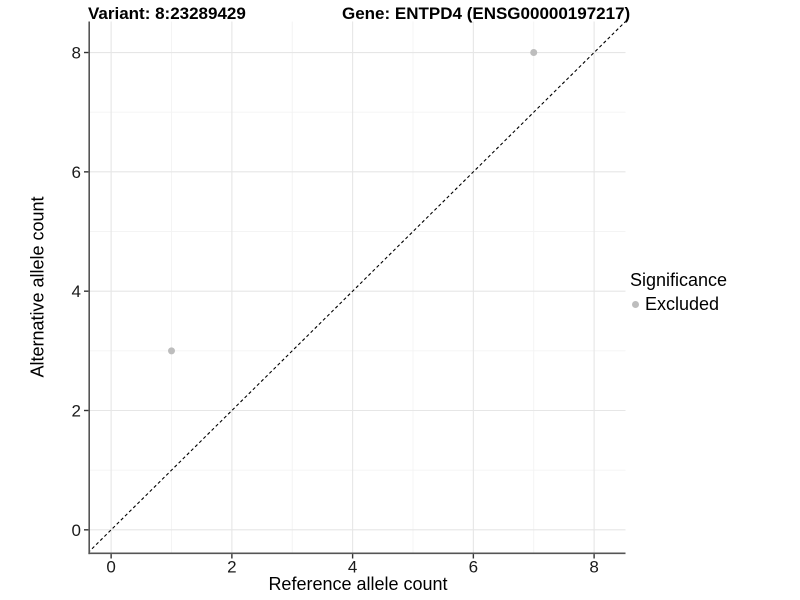 This screenshot has width=800, height=600. Describe the element at coordinates (473, 567) in the screenshot. I see `x-tick-label-6: 6` at that location.